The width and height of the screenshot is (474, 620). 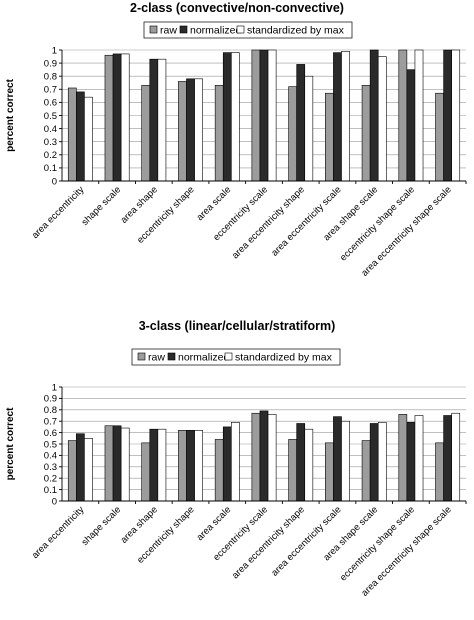 I want to click on legend-label-raw: raw, so click(x=156, y=358).